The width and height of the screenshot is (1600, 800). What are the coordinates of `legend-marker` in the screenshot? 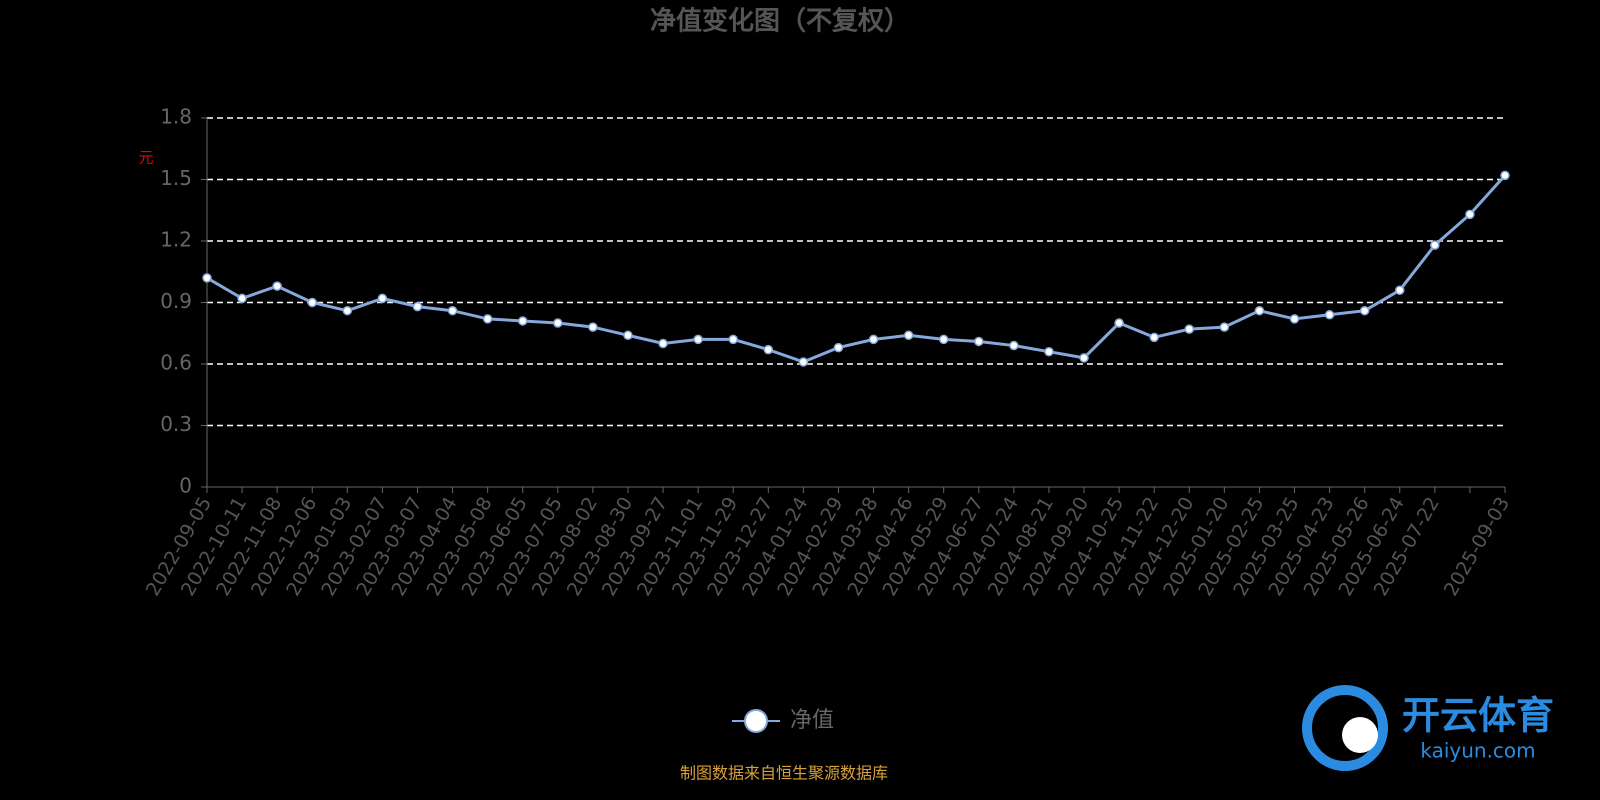 It's located at (756, 721).